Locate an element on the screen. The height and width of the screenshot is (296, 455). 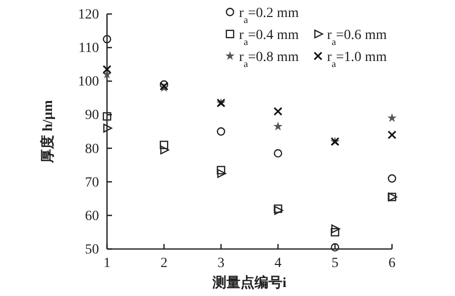
y-tick-label: 60 is located at coordinates (92, 216).